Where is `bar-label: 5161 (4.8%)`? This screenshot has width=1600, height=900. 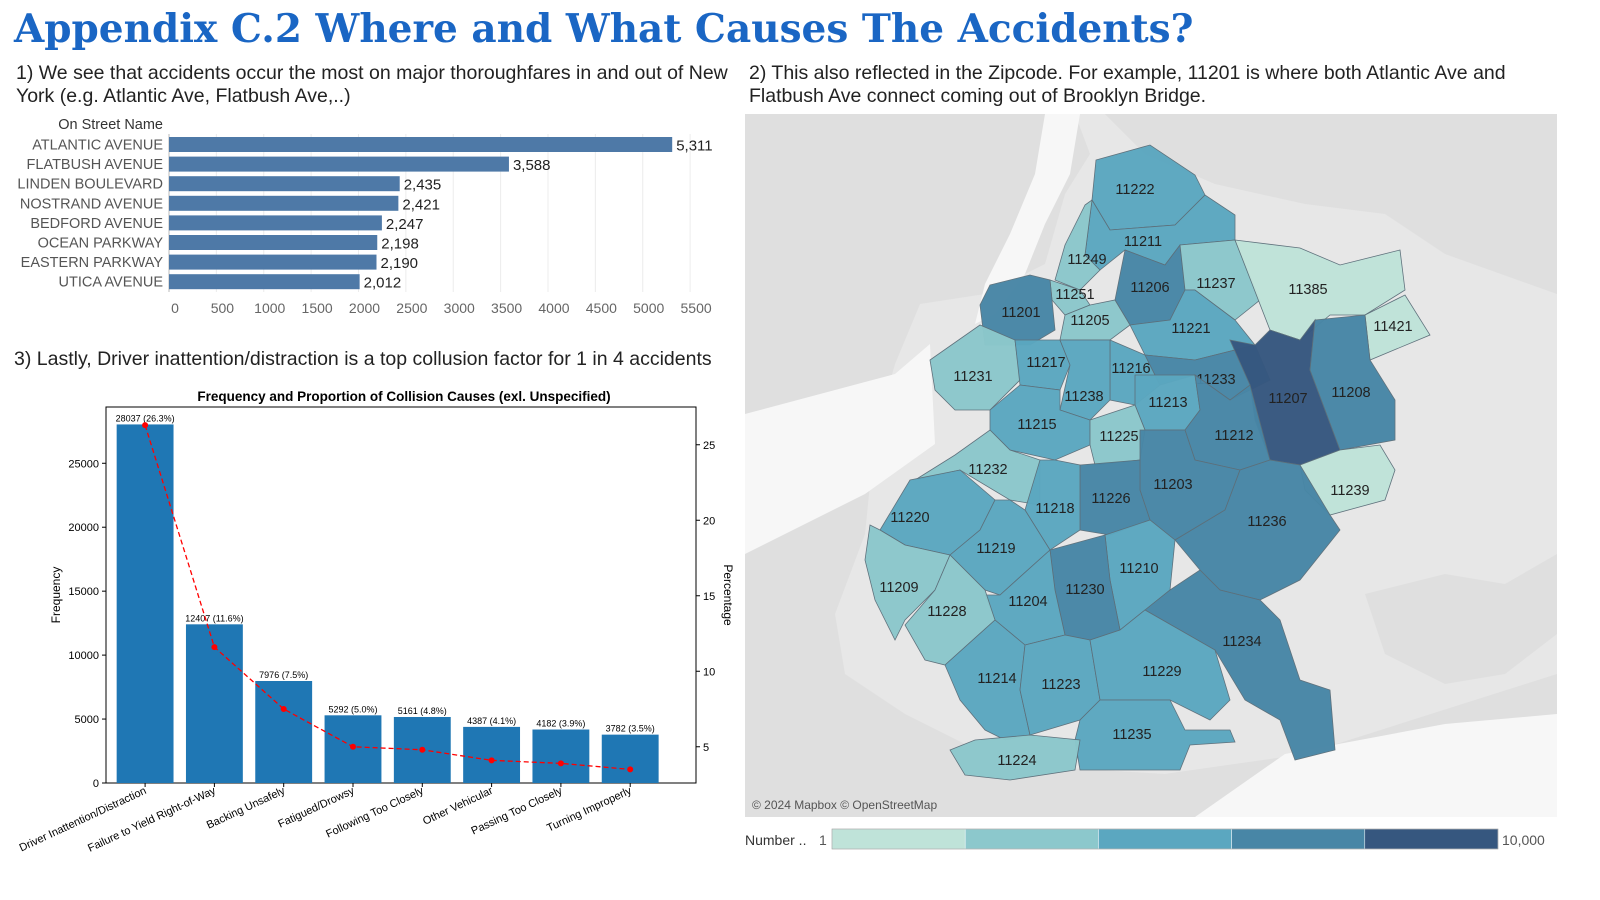
bar-label: 5161 (4.8%) is located at coordinates (422, 711).